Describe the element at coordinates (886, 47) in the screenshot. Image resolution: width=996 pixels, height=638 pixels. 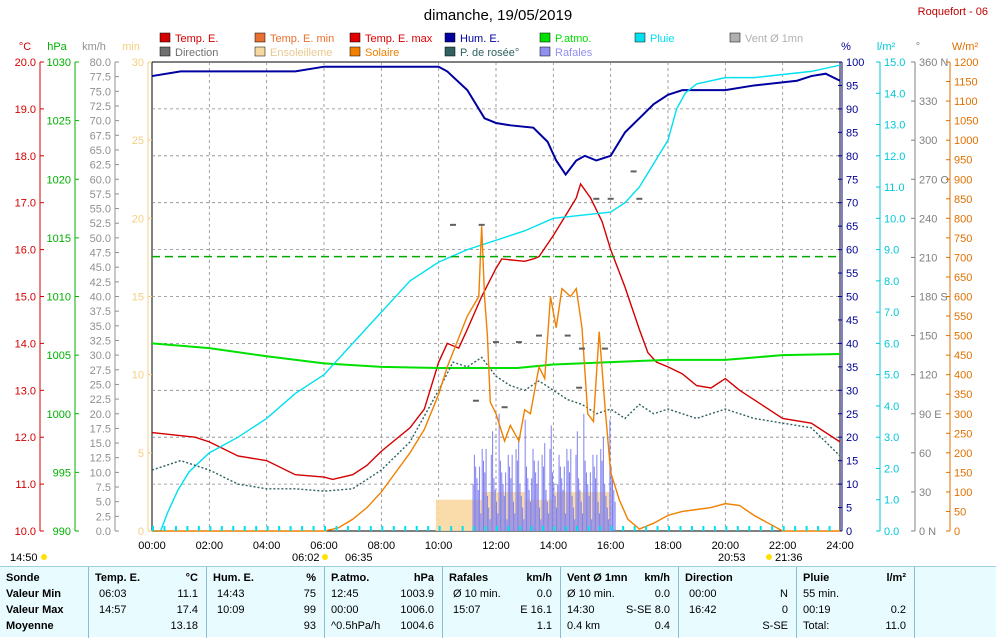
I see `axis-title-rain_mm: l/m²` at that location.